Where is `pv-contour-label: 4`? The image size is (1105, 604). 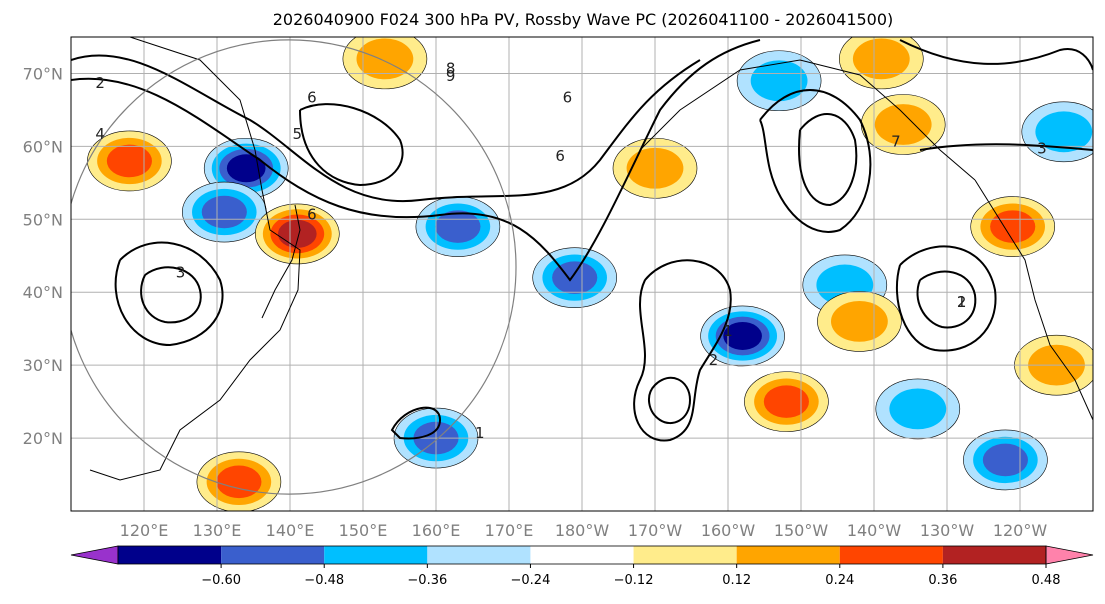 pv-contour-label: 4 is located at coordinates (100, 134).